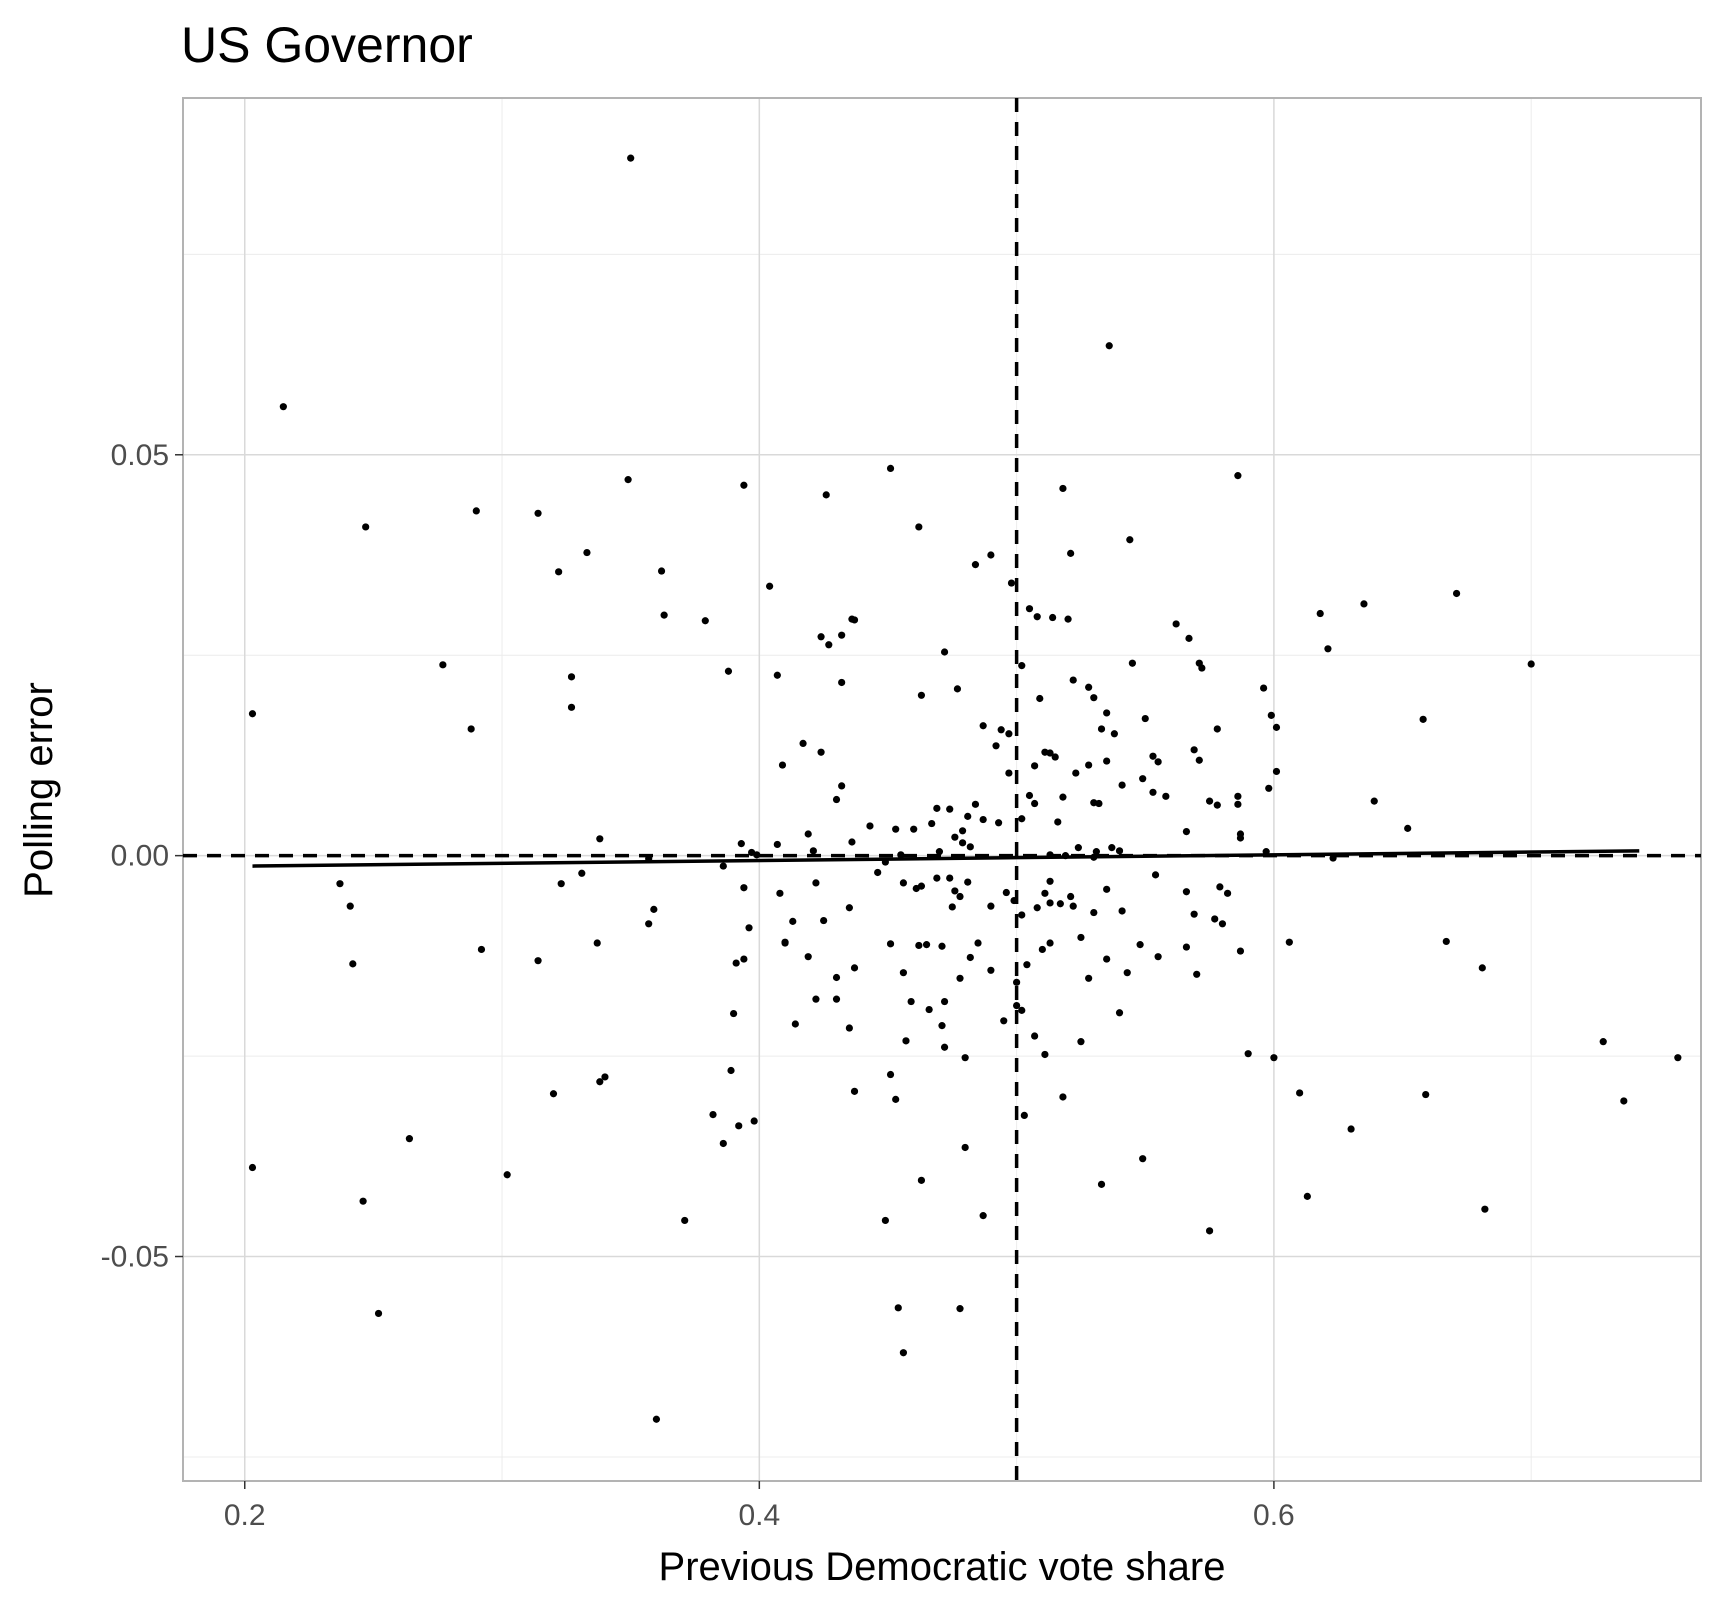  Describe the element at coordinates (245, 1515) in the screenshot. I see `x-tick-label: 0.2` at that location.